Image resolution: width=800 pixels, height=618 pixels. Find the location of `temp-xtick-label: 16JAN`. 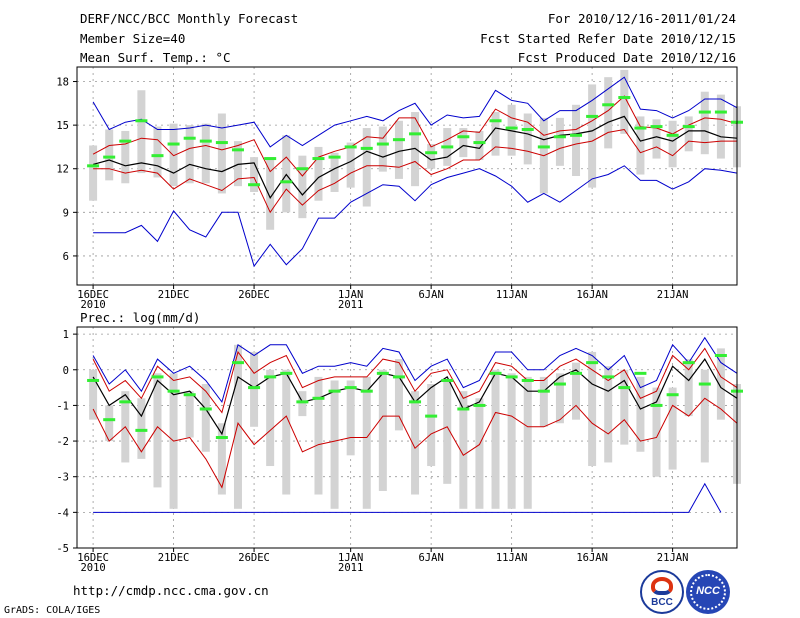

temp-xtick-label: 16JAN is located at coordinates (592, 295).